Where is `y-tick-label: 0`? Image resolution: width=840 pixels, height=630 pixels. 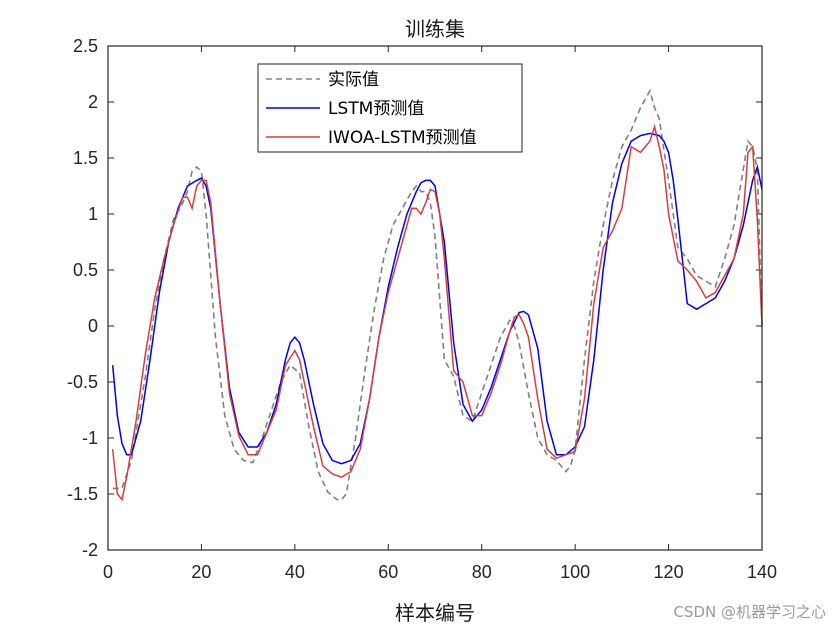 y-tick-label: 0 is located at coordinates (93, 326).